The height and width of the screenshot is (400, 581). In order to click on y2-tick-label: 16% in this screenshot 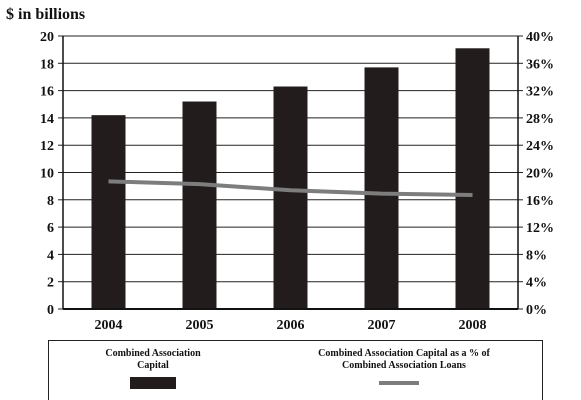, I will do `click(540, 201)`.